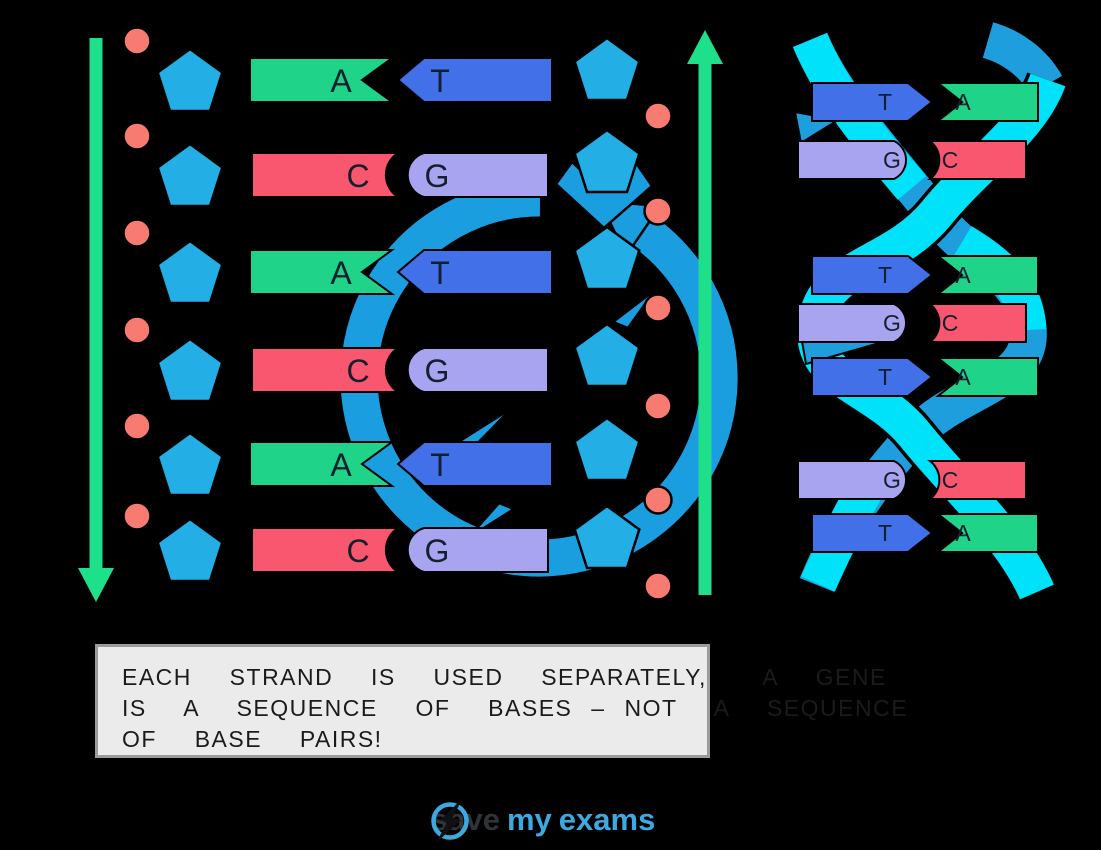 This screenshot has height=850, width=1101. What do you see at coordinates (607, 819) in the screenshot?
I see `logo-word-exams: exams` at bounding box center [607, 819].